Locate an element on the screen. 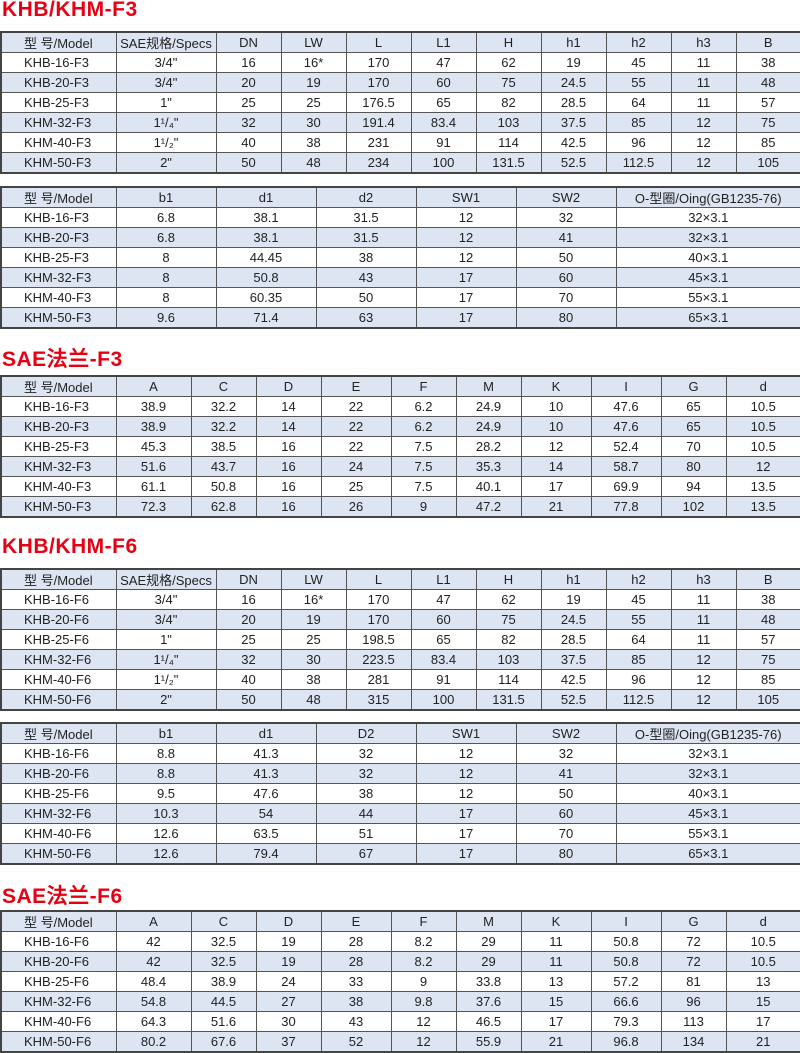 Image resolution: width=800 pixels, height=1053 pixels. table-cell: 52.4 is located at coordinates (626, 446).